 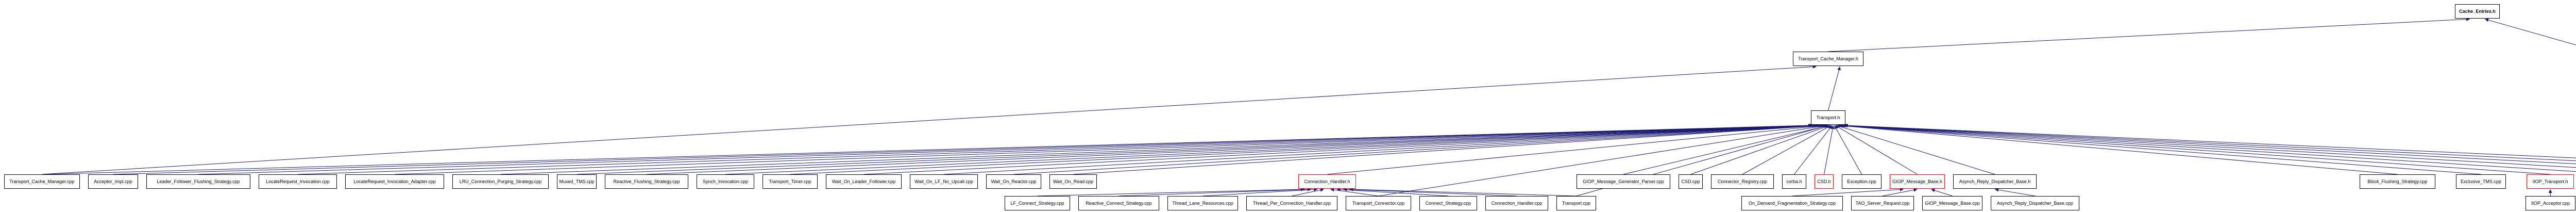 I want to click on include-edge-block_flushing_strategy_cpp-to-transport_h, so click(x=2117, y=150).